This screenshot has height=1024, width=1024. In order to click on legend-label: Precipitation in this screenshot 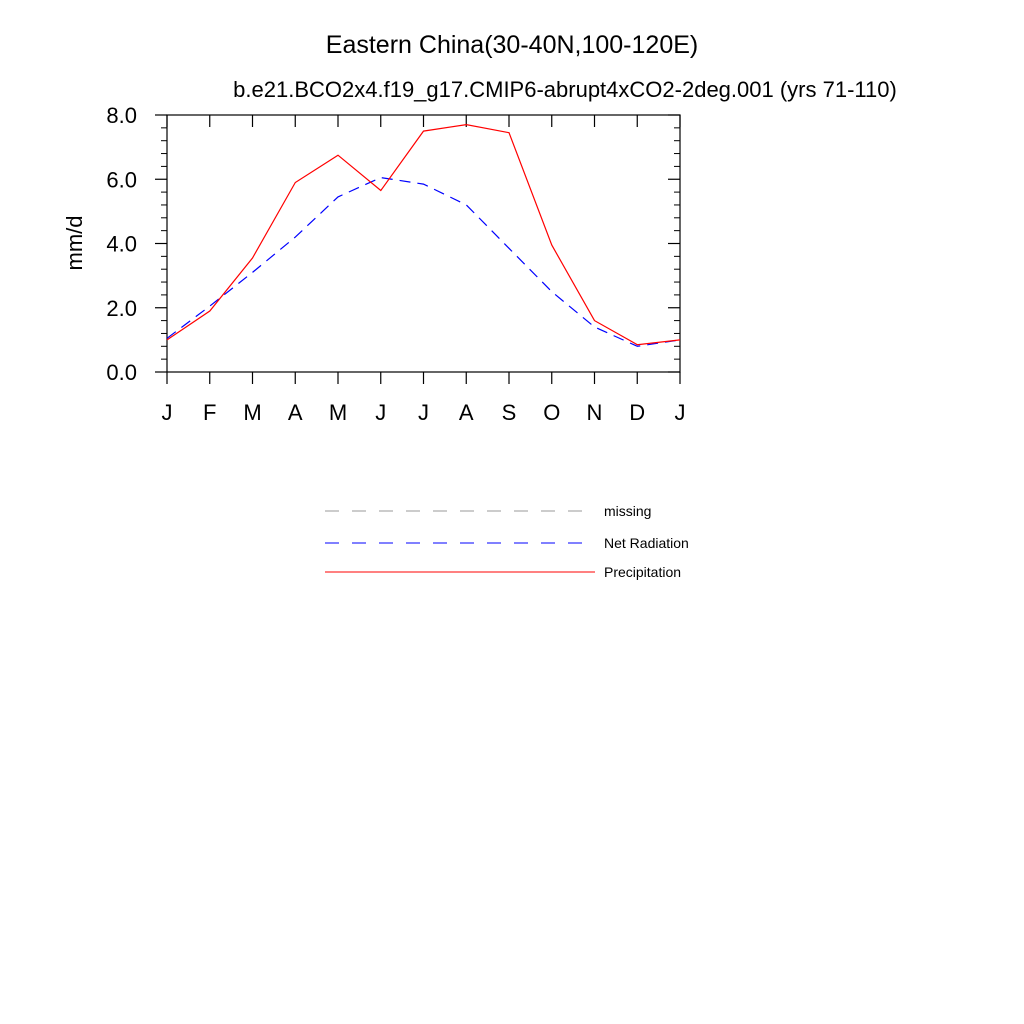, I will do `click(642, 572)`.